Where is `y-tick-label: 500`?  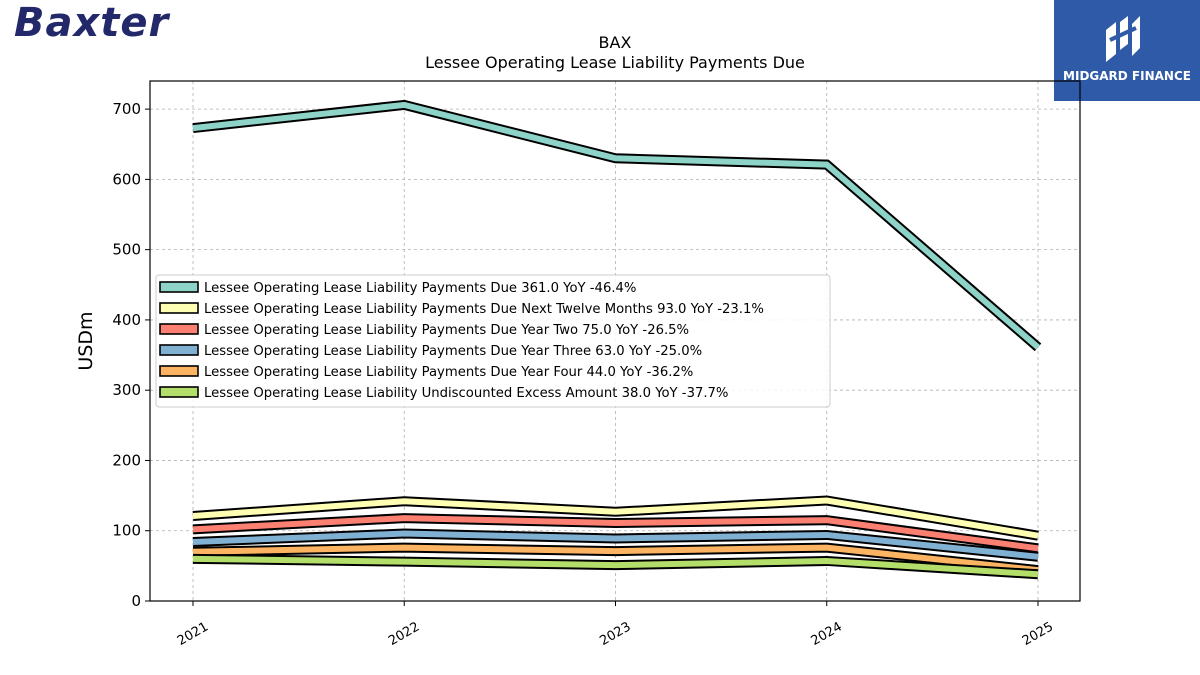 y-tick-label: 500 is located at coordinates (126, 250).